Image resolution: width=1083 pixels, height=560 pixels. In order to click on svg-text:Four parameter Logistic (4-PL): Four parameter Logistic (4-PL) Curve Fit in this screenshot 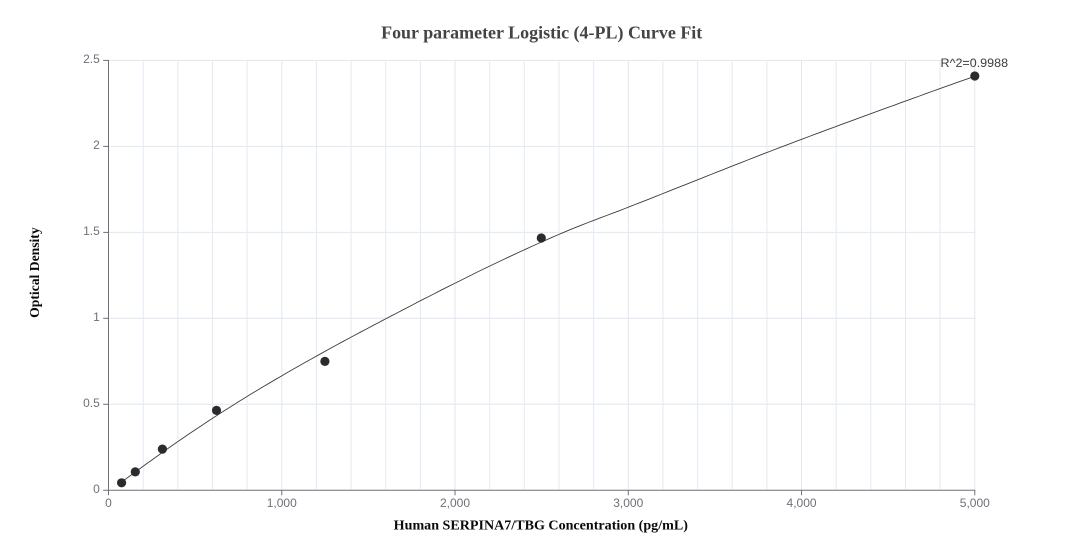, I will do `click(541, 32)`.